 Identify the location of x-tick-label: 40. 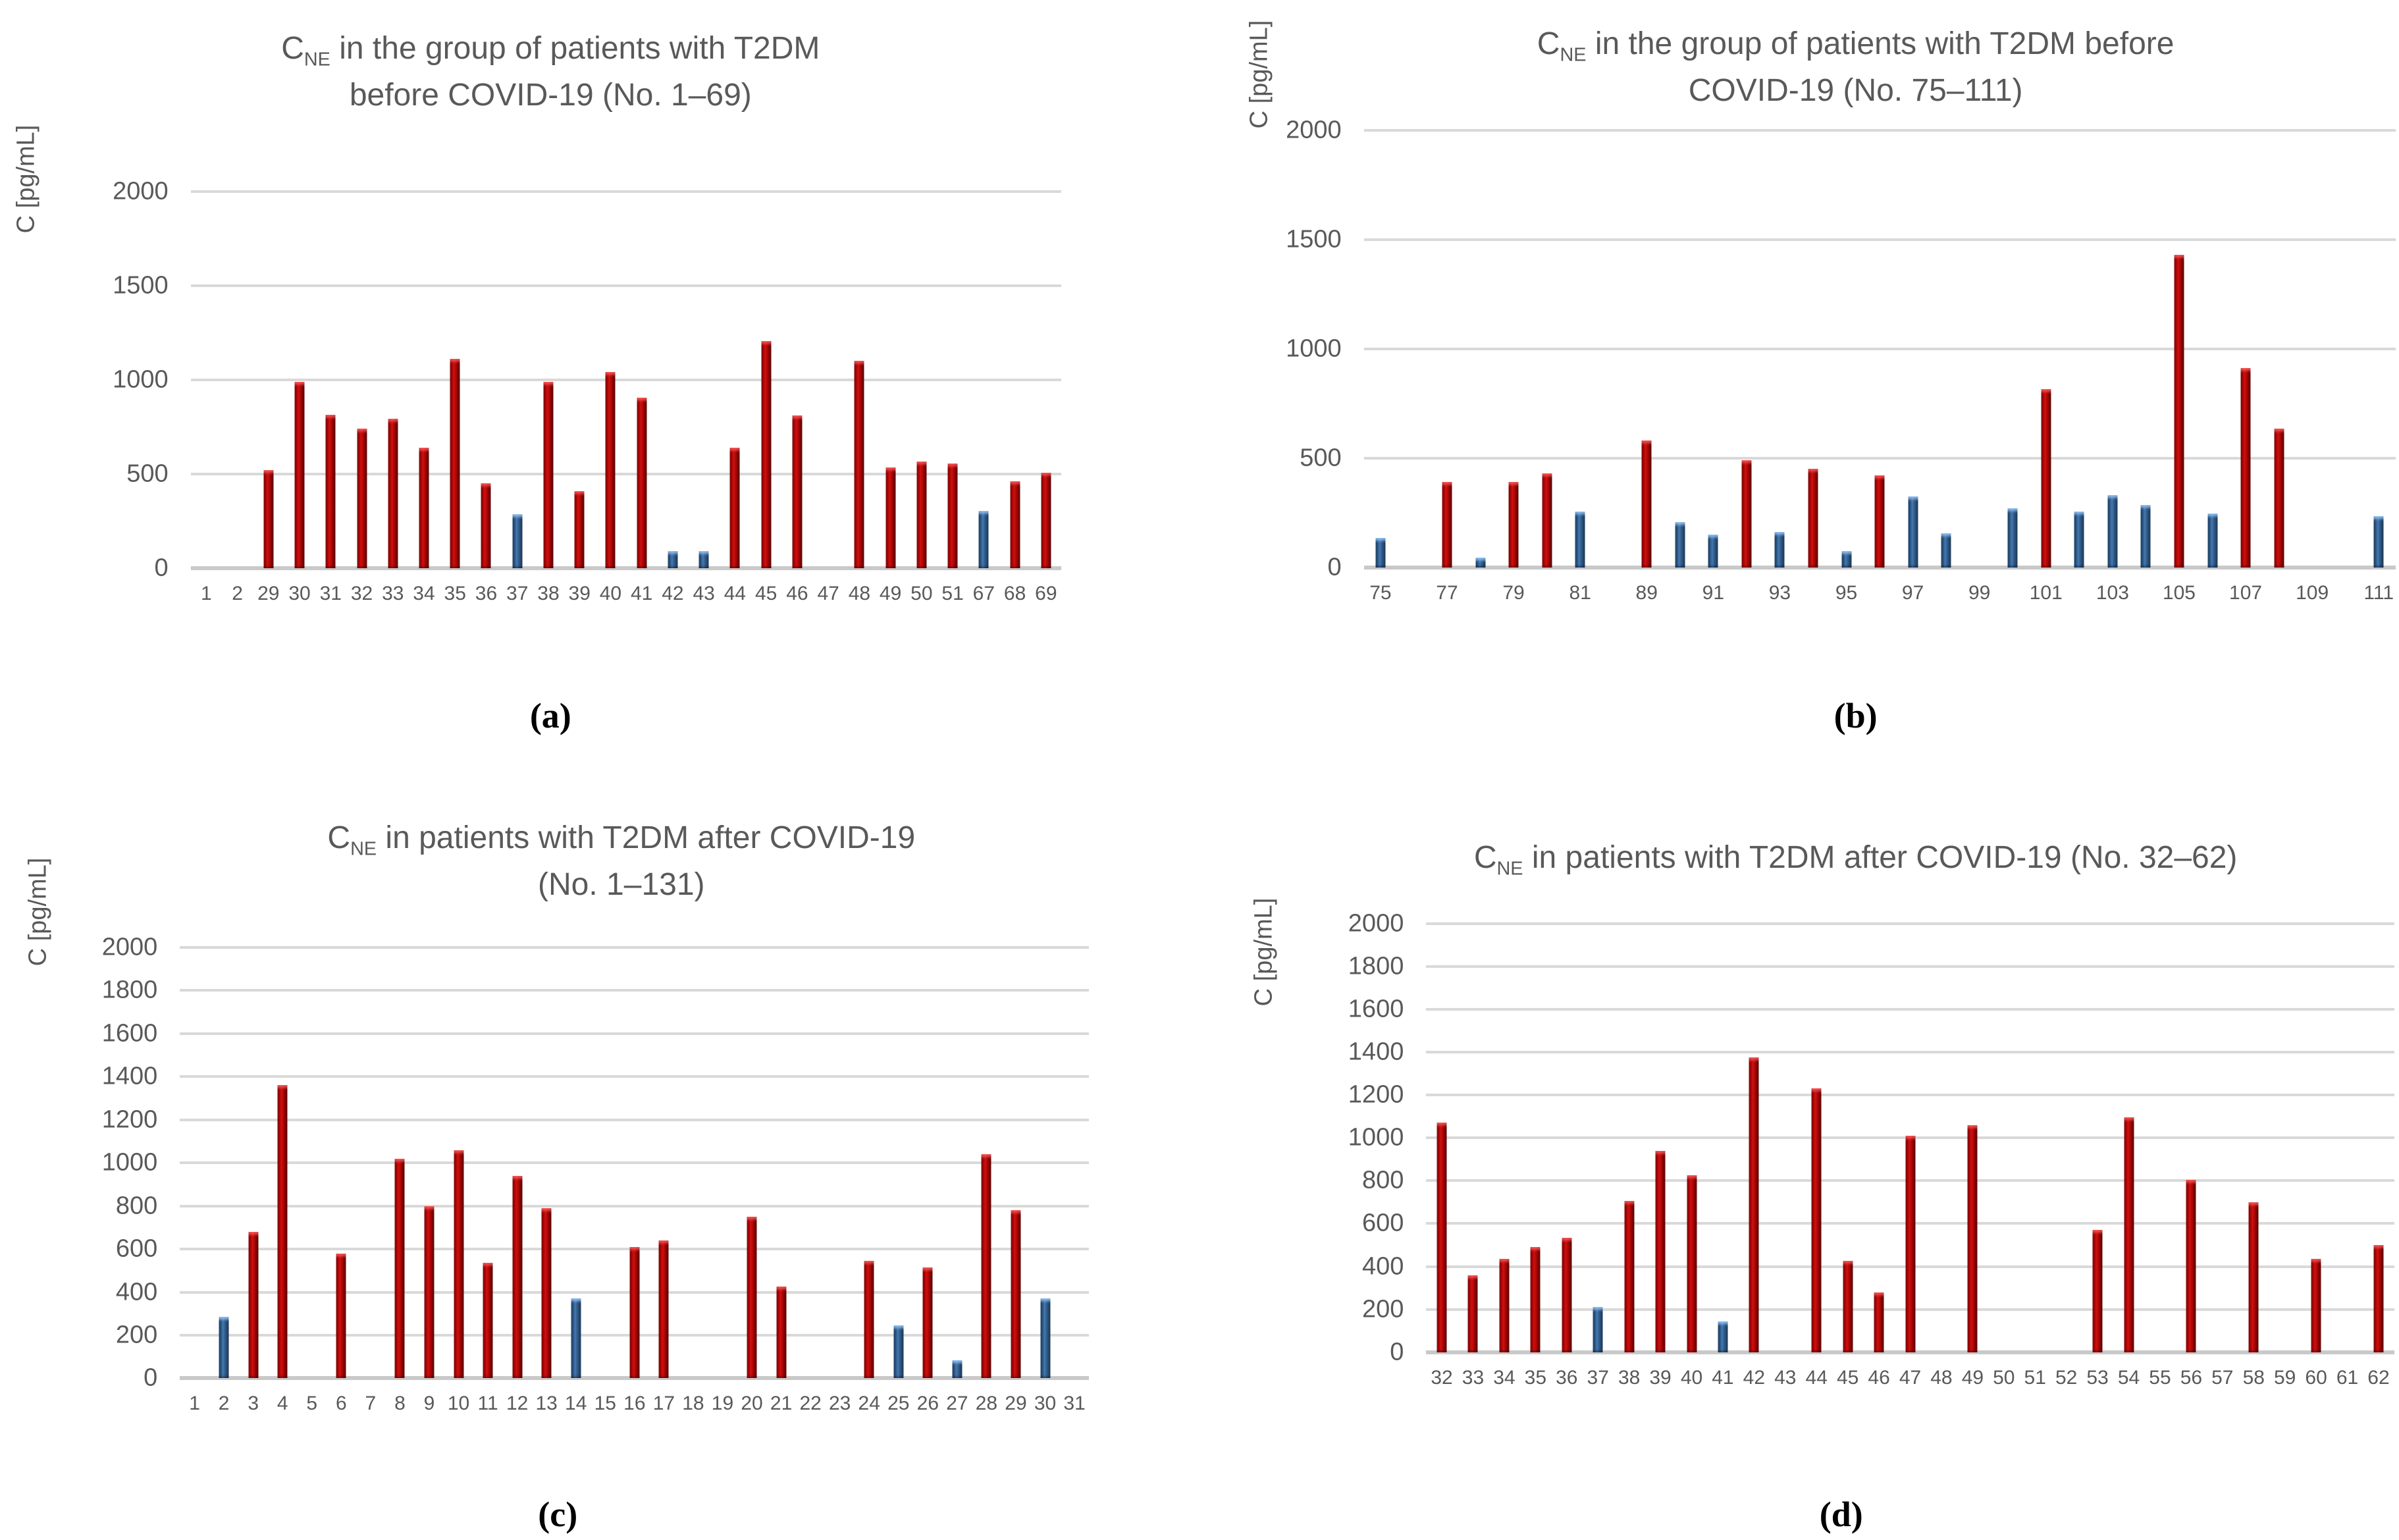
(611, 593).